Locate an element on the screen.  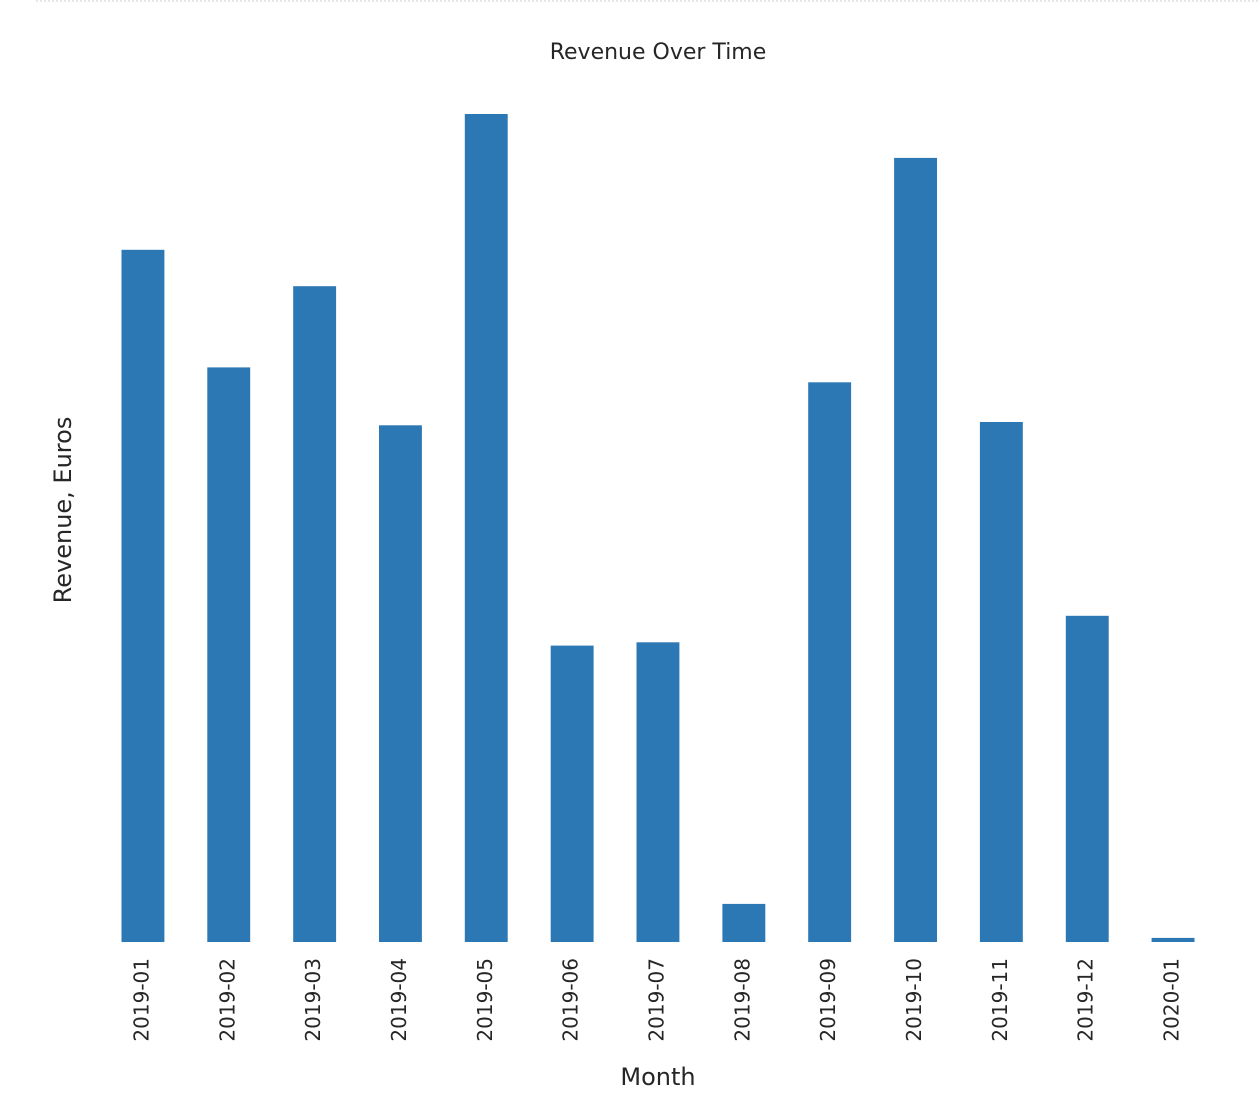
x-tick-2019-07: 2019-07 is located at coordinates (657, 1000).